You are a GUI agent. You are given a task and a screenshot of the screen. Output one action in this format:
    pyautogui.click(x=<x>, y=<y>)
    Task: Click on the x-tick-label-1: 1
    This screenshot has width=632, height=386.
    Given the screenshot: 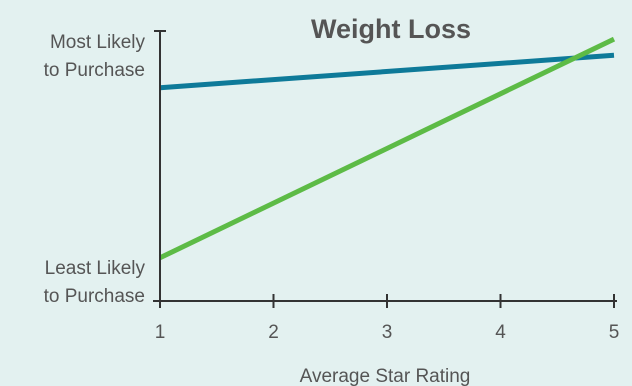 What is the action you would take?
    pyautogui.click(x=160, y=332)
    